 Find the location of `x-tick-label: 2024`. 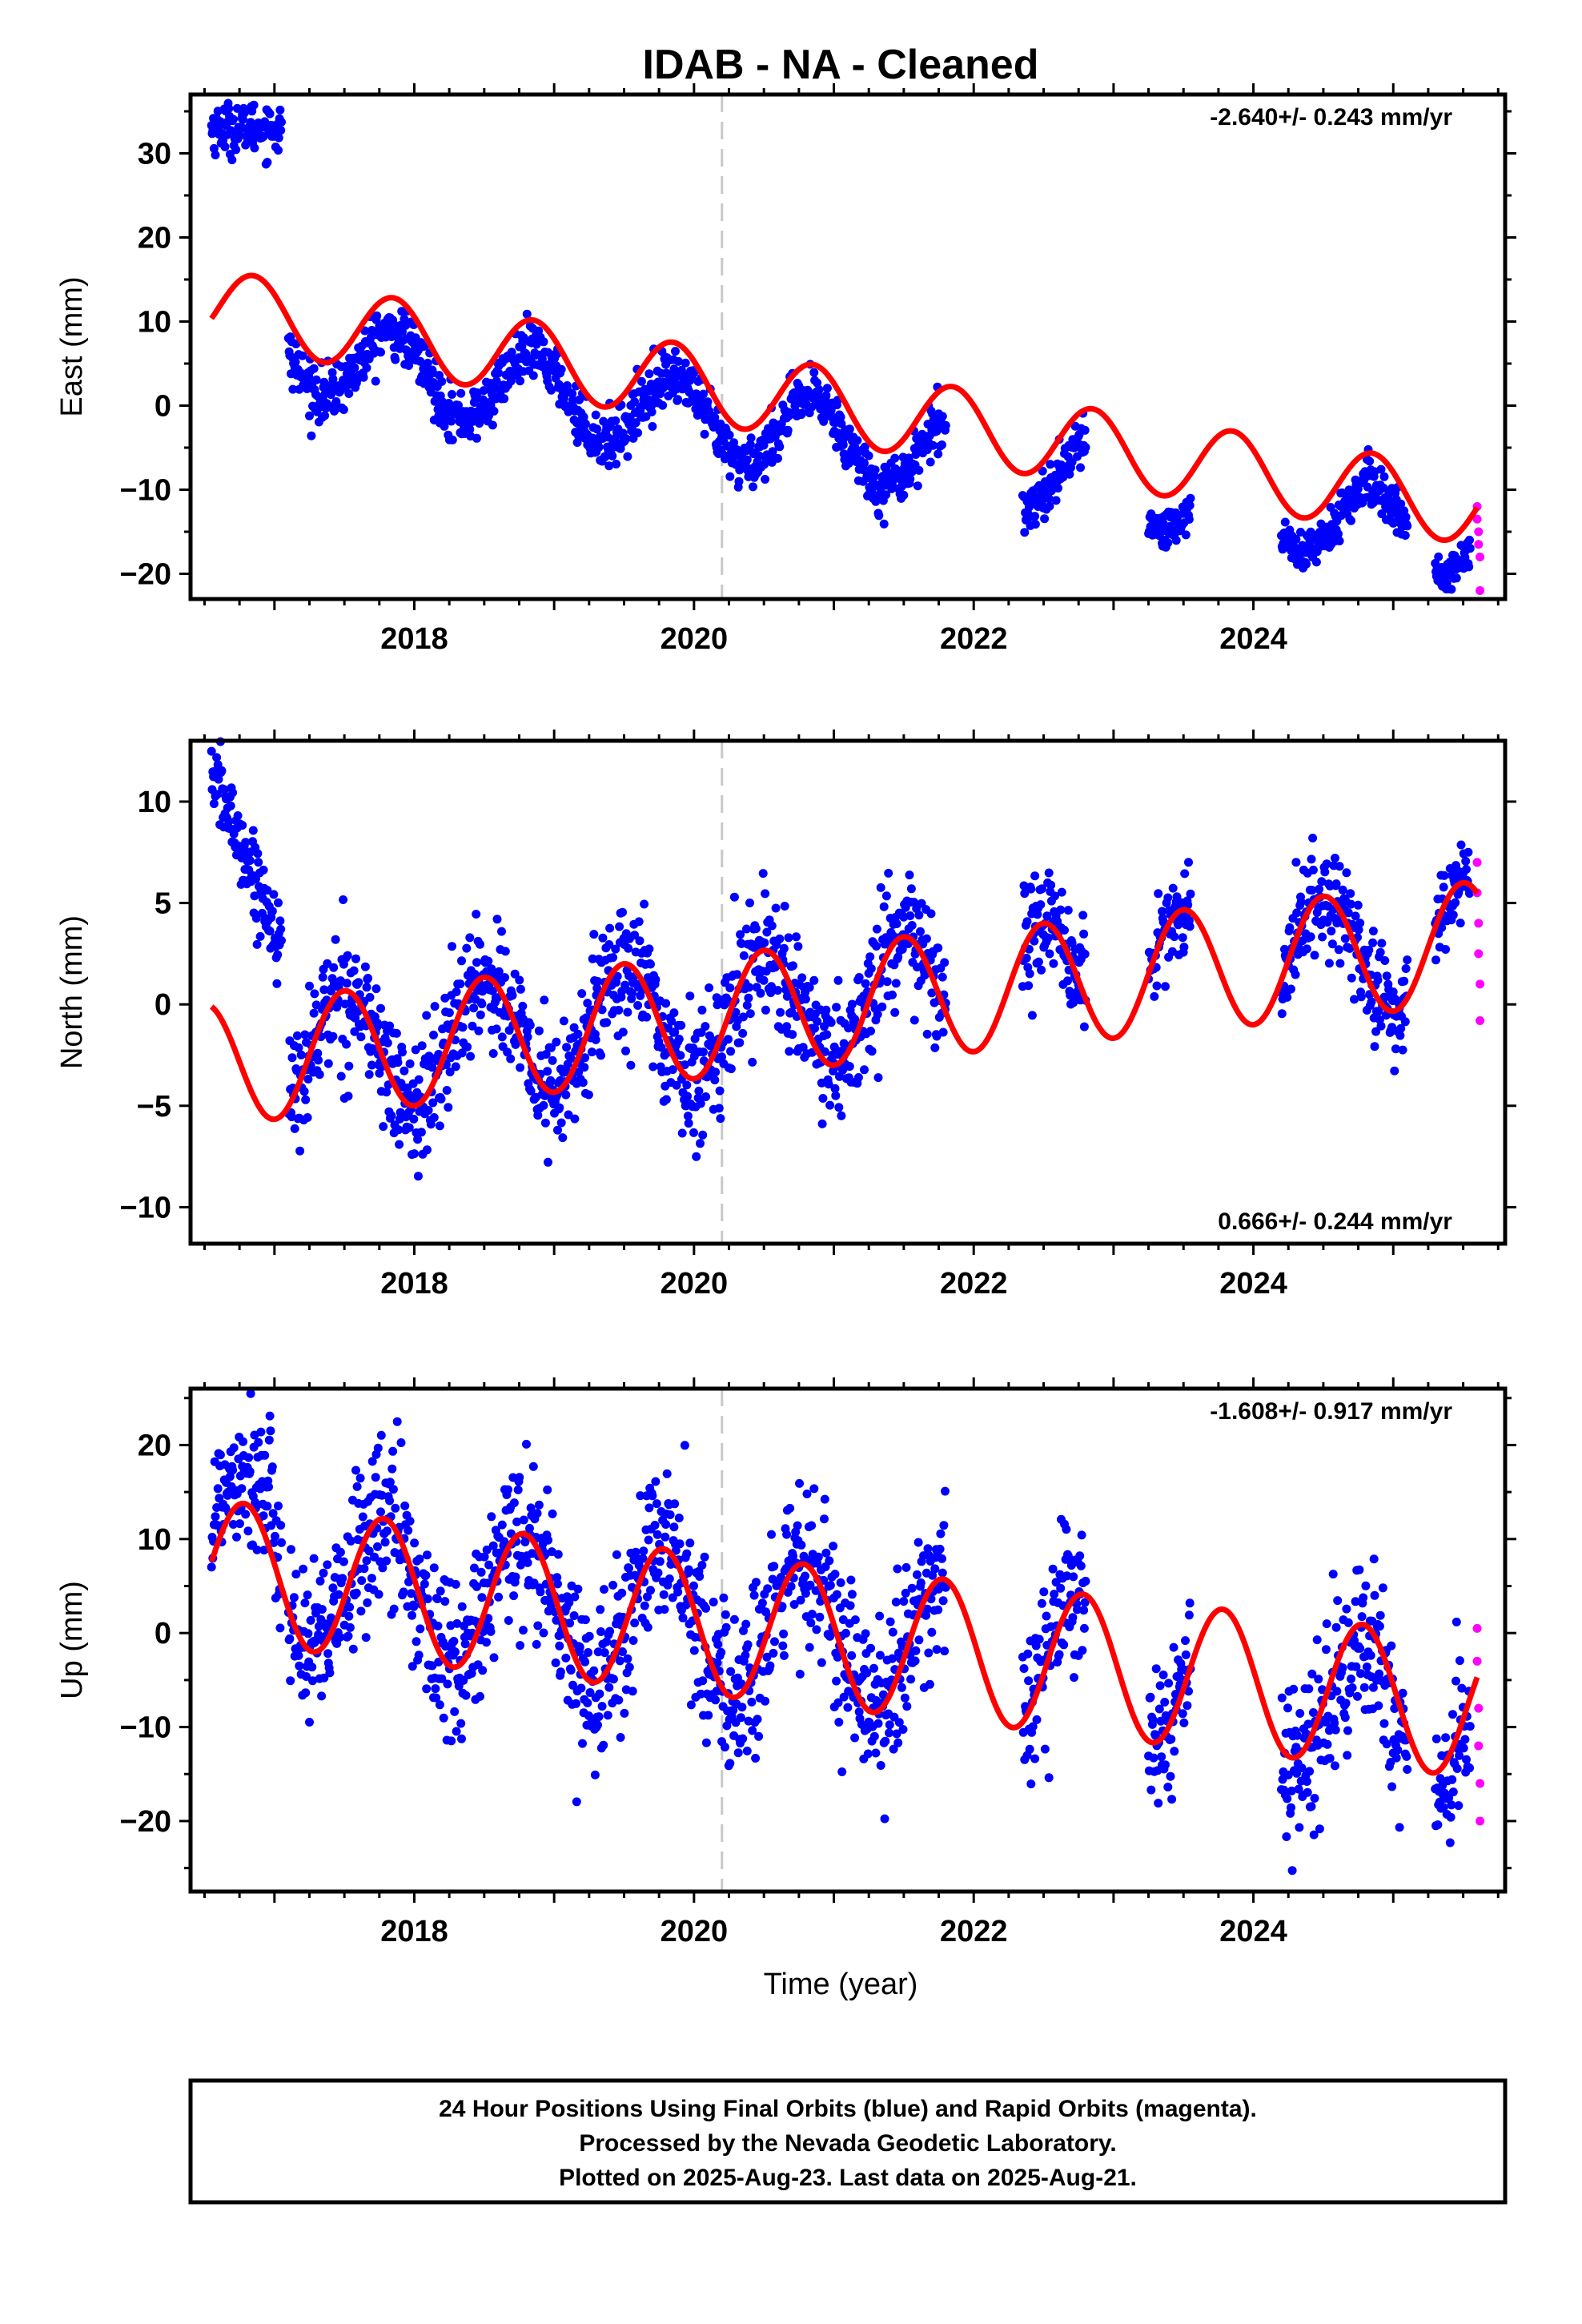

x-tick-label: 2024 is located at coordinates (1253, 1284).